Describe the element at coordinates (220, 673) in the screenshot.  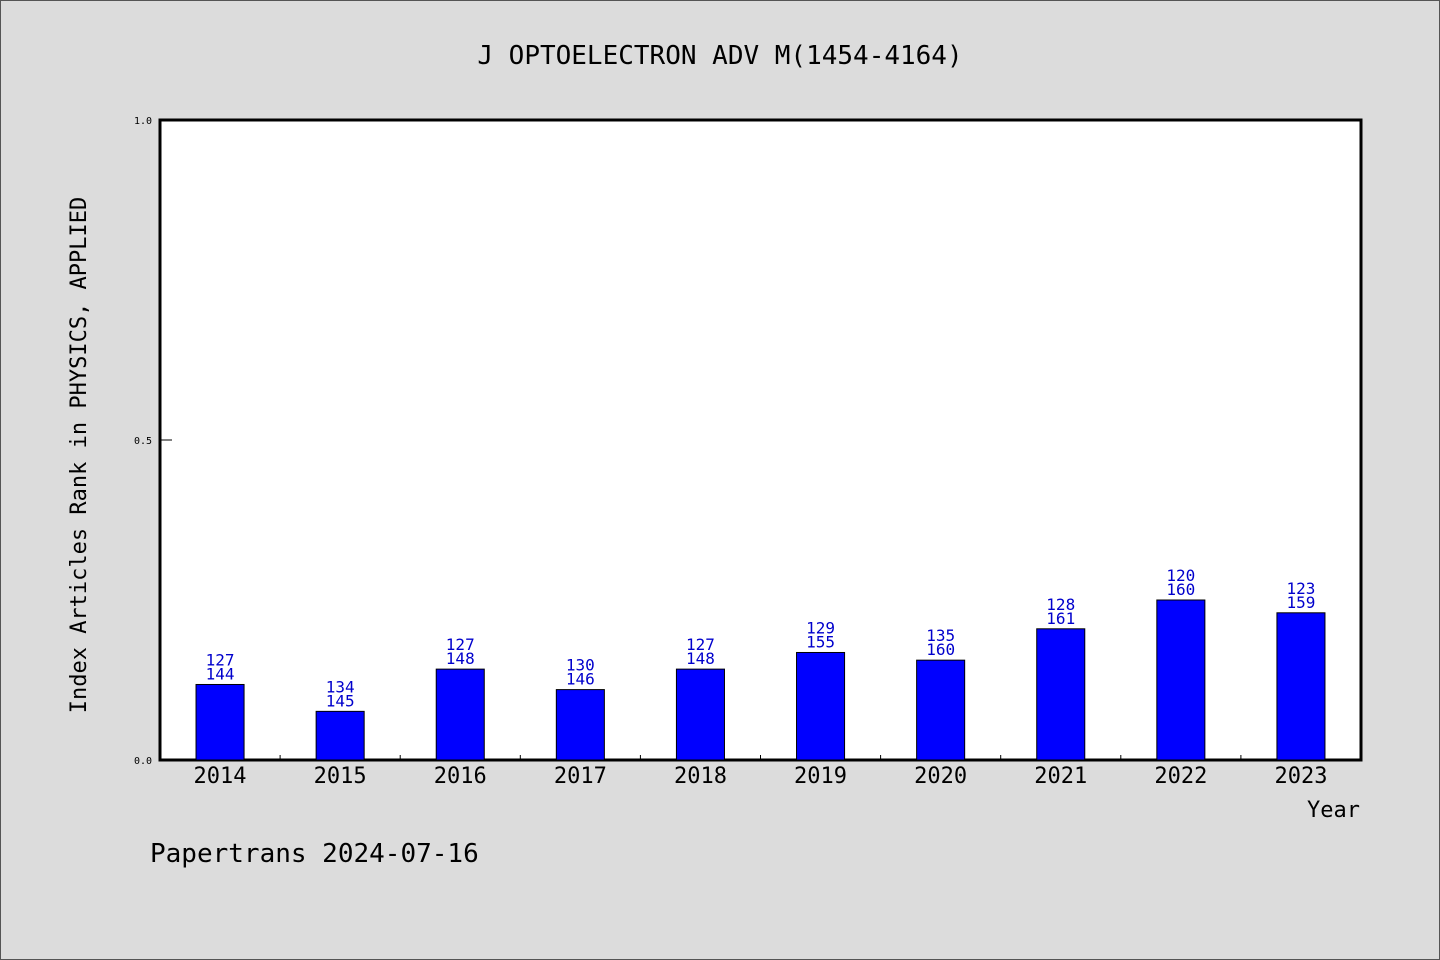
I see `bar-total-label: 144` at that location.